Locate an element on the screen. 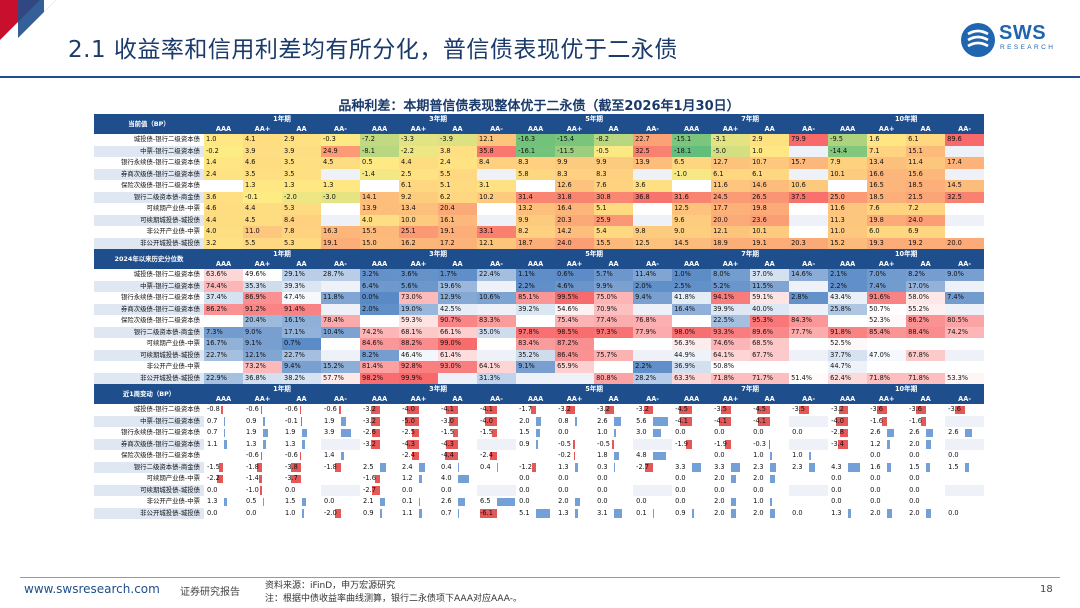 This screenshot has height=608, width=1080. data-cell: 78.4% is located at coordinates (341, 321).